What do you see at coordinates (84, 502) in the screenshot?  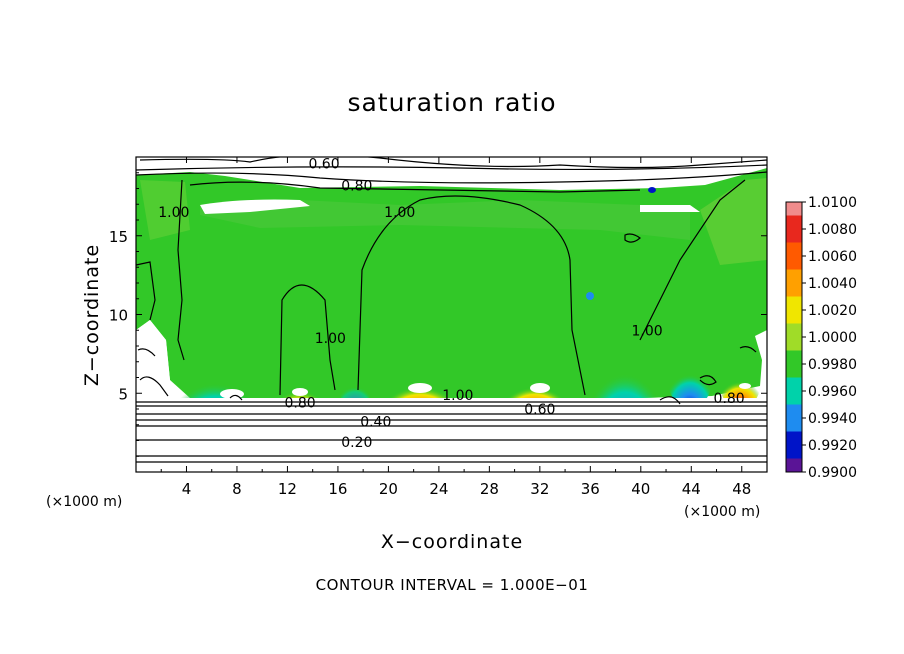 I see `x-unit-left: (×1000 m)` at bounding box center [84, 502].